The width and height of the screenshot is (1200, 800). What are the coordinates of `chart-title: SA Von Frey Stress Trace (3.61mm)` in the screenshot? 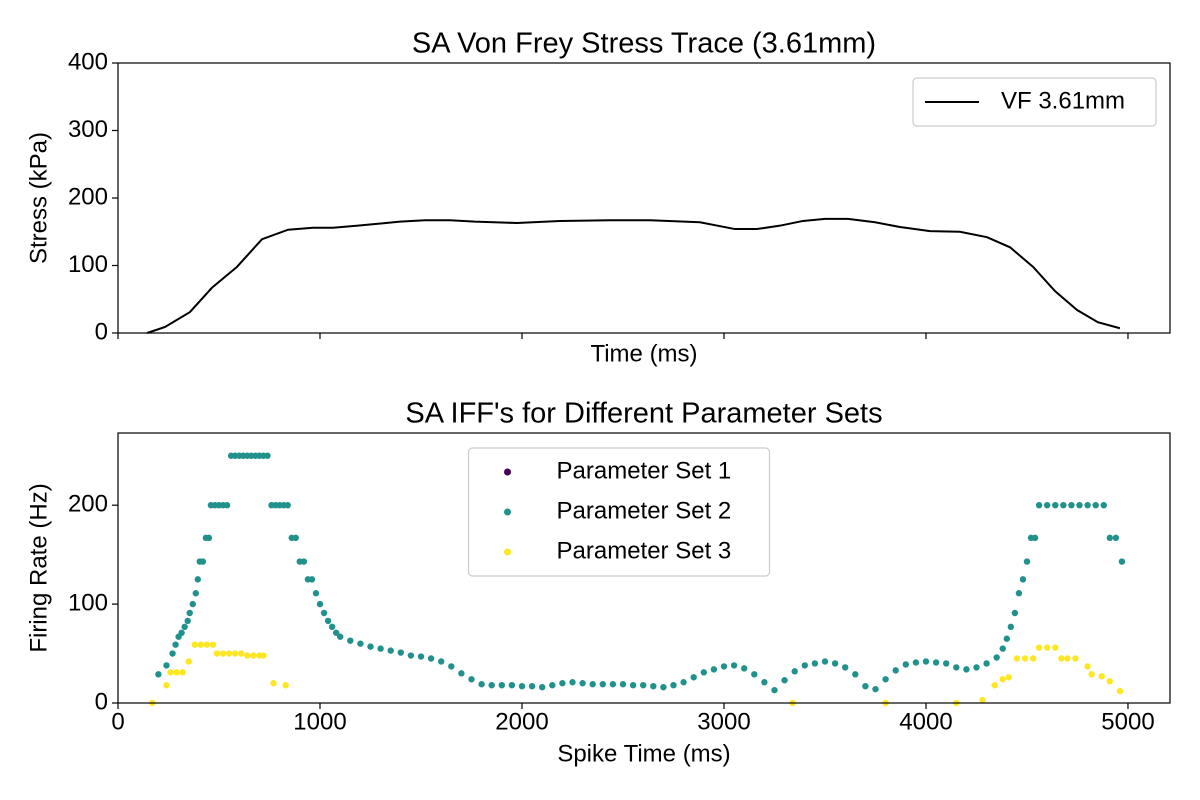 It's located at (644, 44).